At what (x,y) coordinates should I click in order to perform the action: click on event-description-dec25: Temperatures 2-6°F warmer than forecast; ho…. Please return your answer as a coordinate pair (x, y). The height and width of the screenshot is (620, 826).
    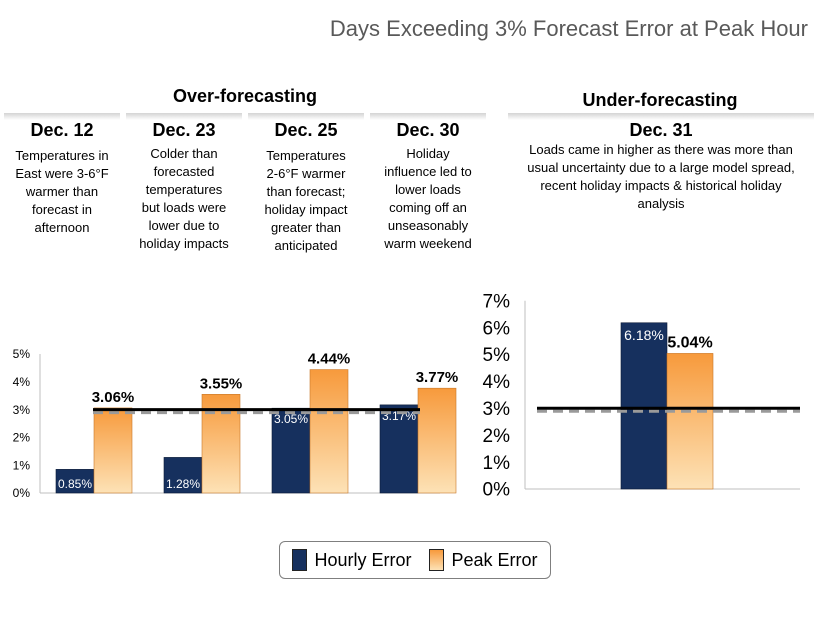
    Looking at the image, I should click on (306, 200).